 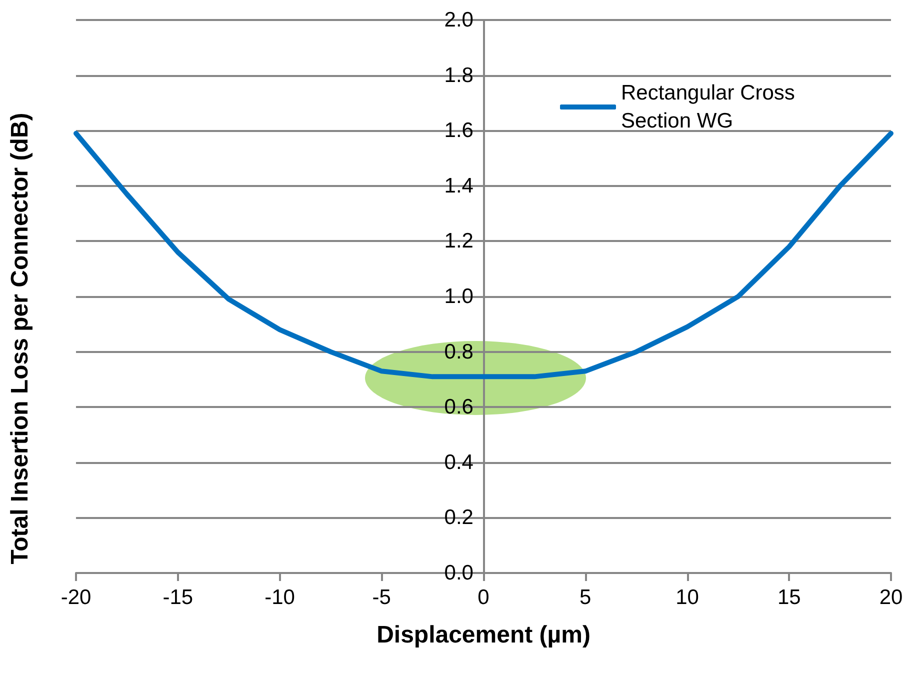 I want to click on legend-label: Rectangular Cross Section WG, so click(x=711, y=107).